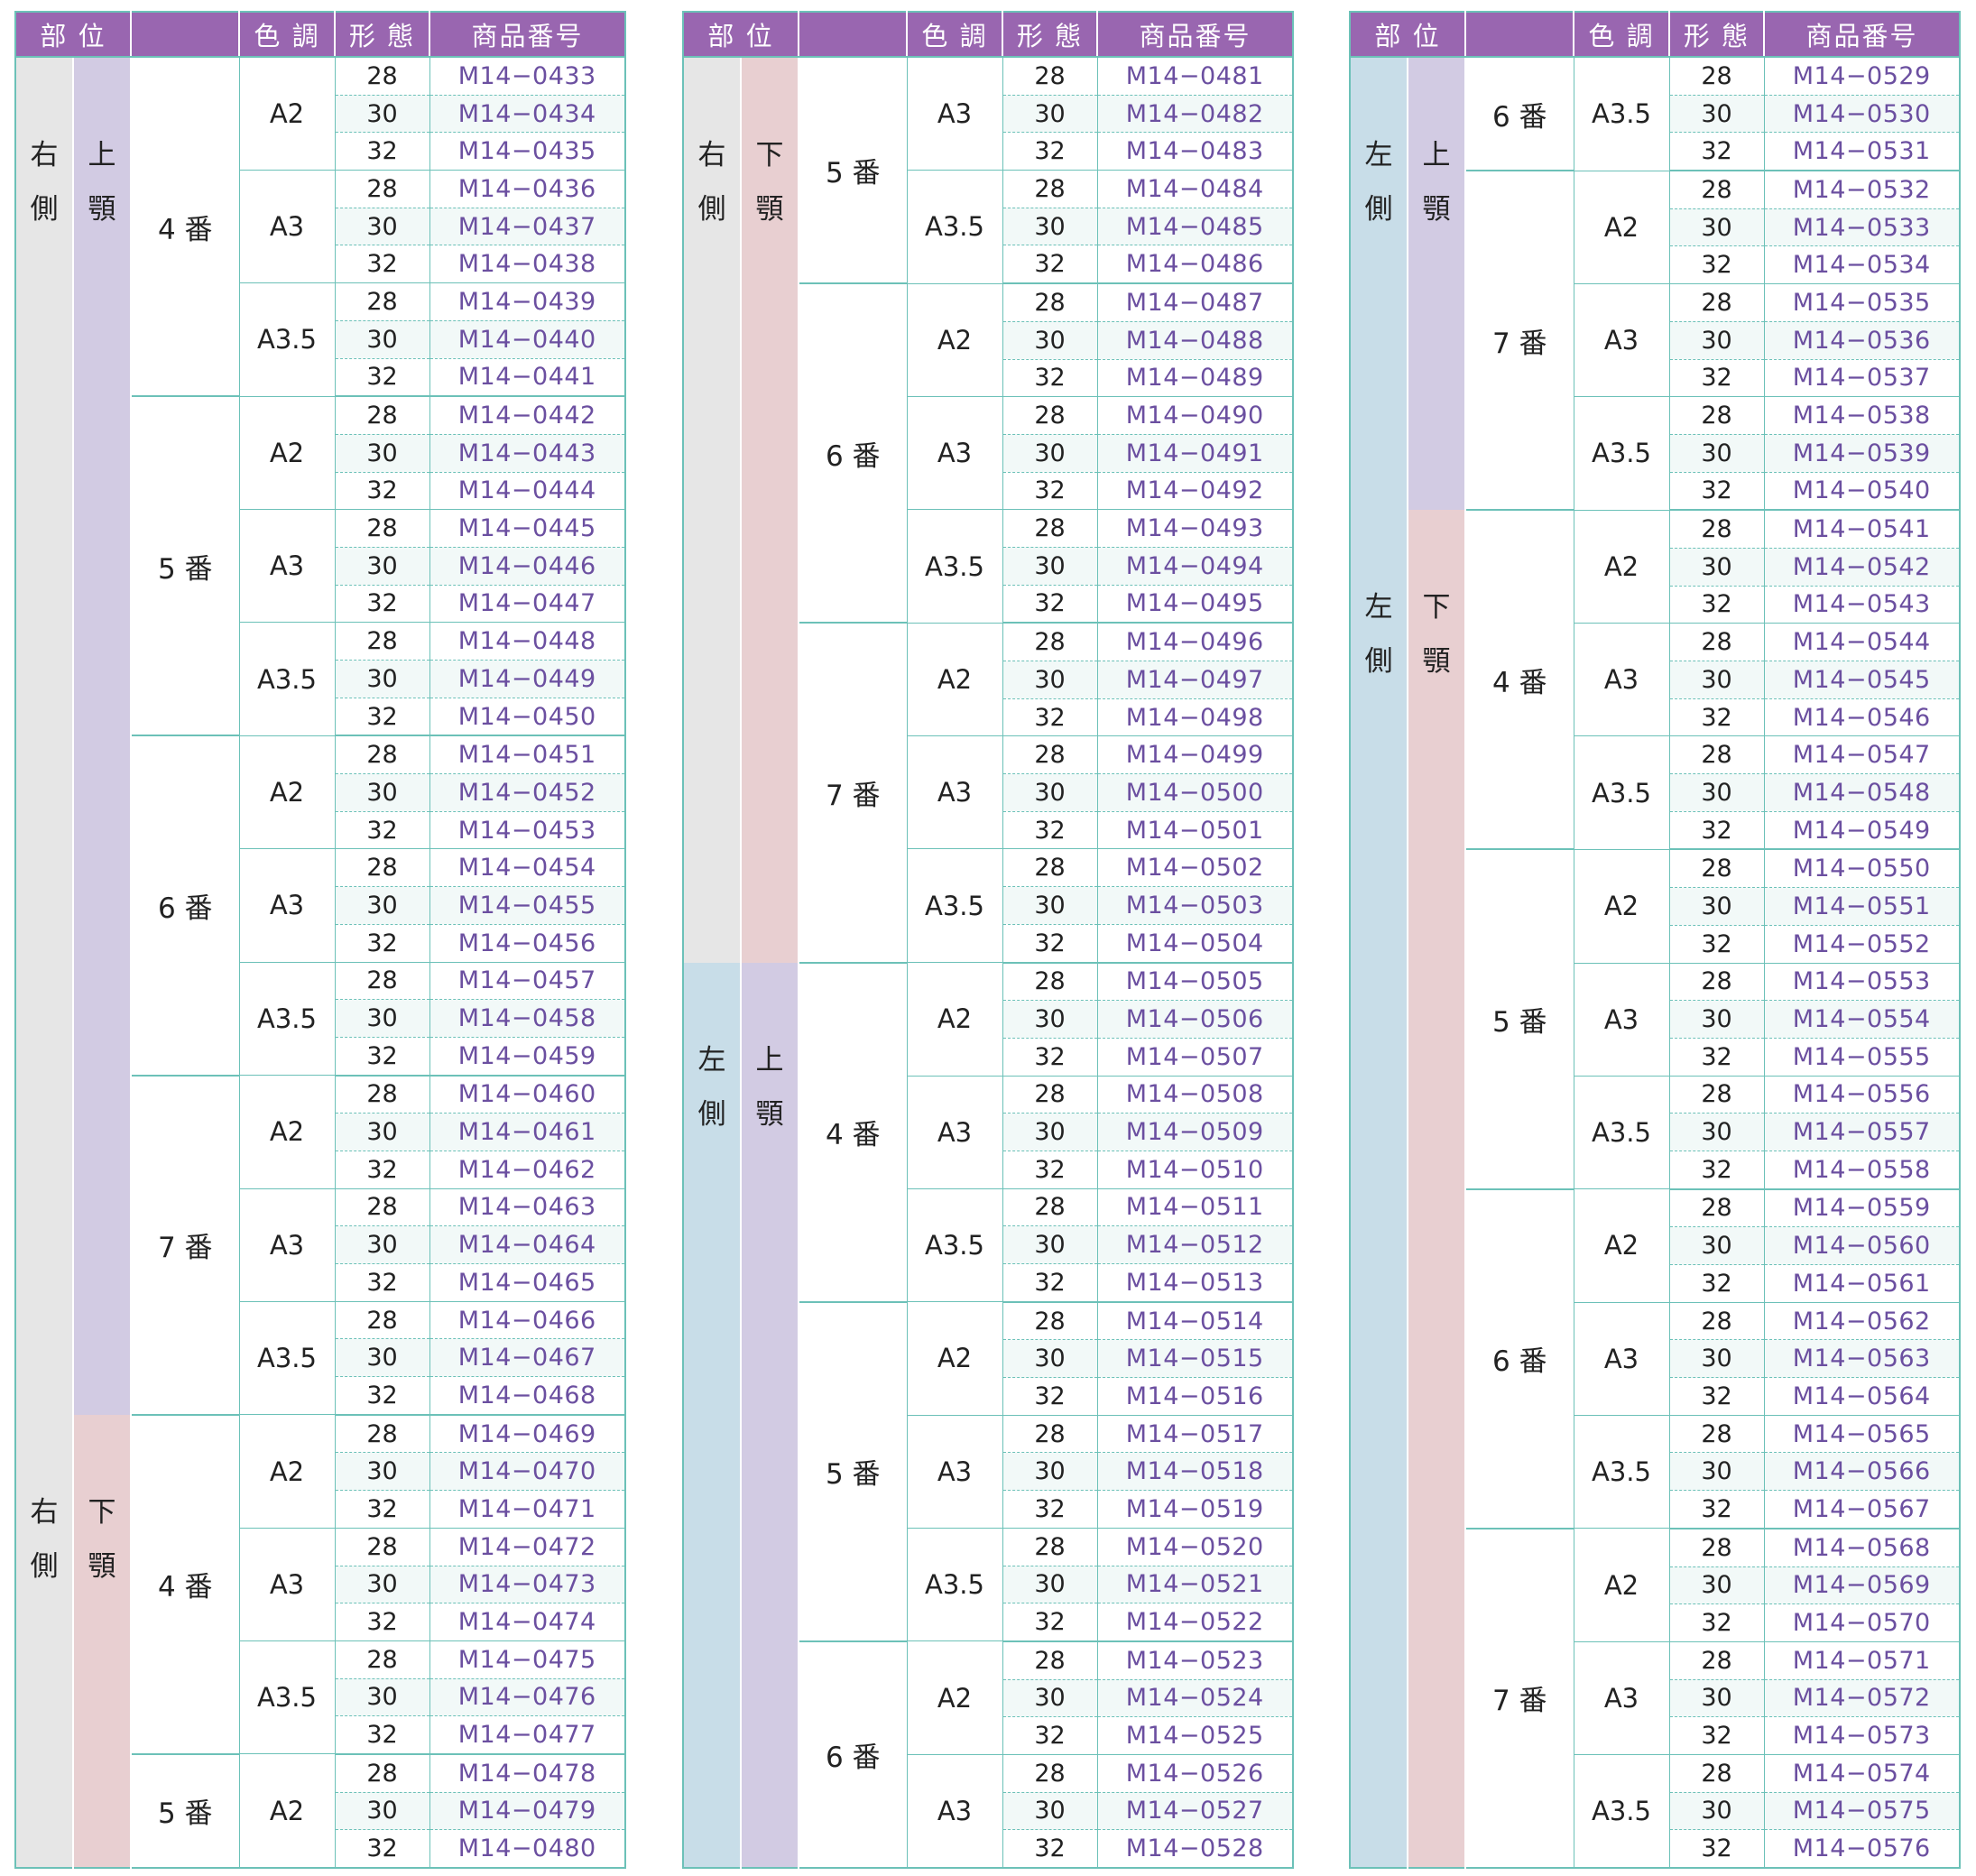  Describe the element at coordinates (1195, 1434) in the screenshot. I see `product-code: M14−0517` at that location.